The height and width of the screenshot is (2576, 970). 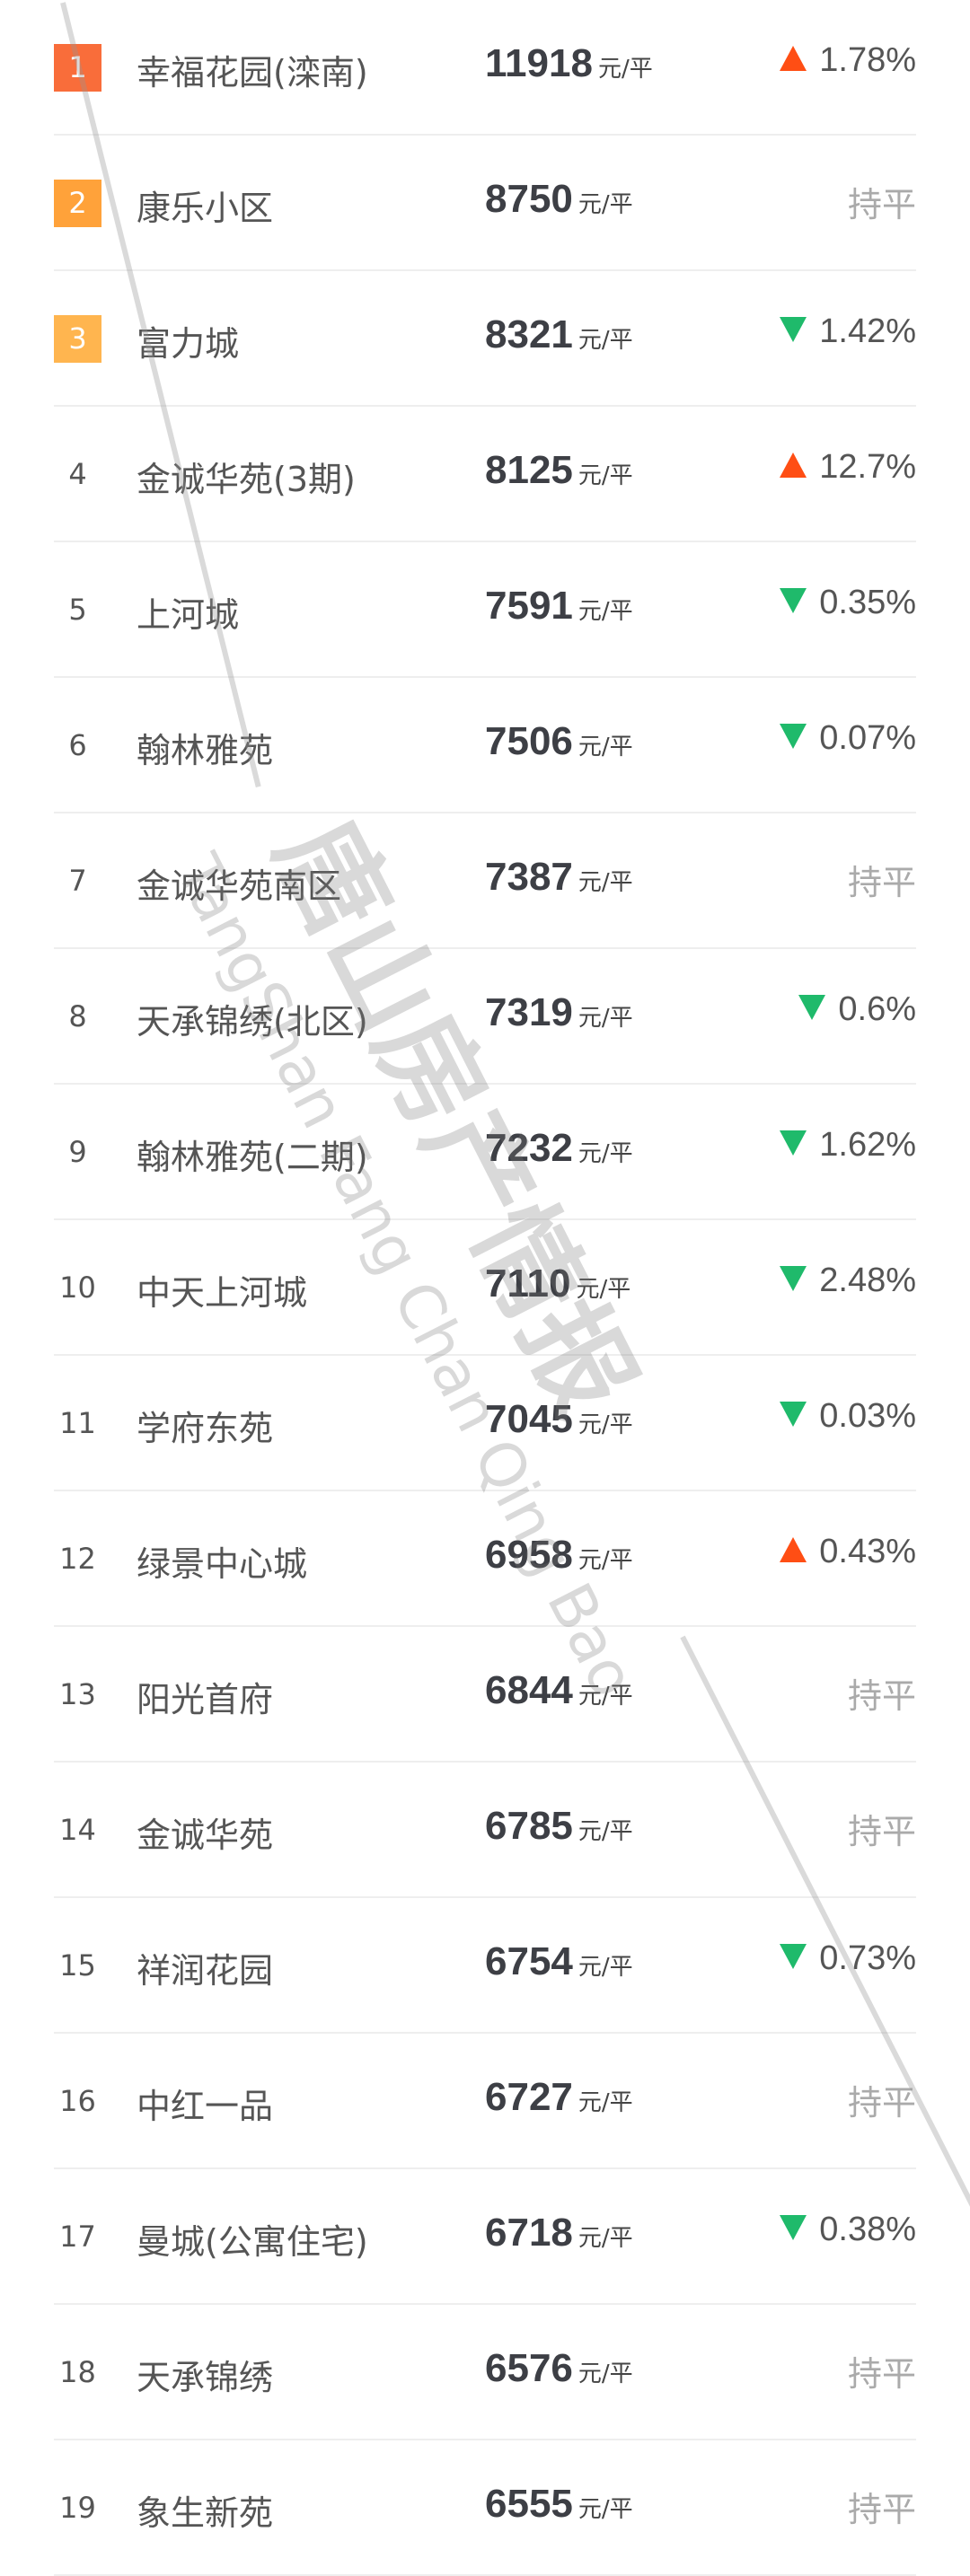 I want to click on price: 6844 元/平, so click(x=559, y=1691).